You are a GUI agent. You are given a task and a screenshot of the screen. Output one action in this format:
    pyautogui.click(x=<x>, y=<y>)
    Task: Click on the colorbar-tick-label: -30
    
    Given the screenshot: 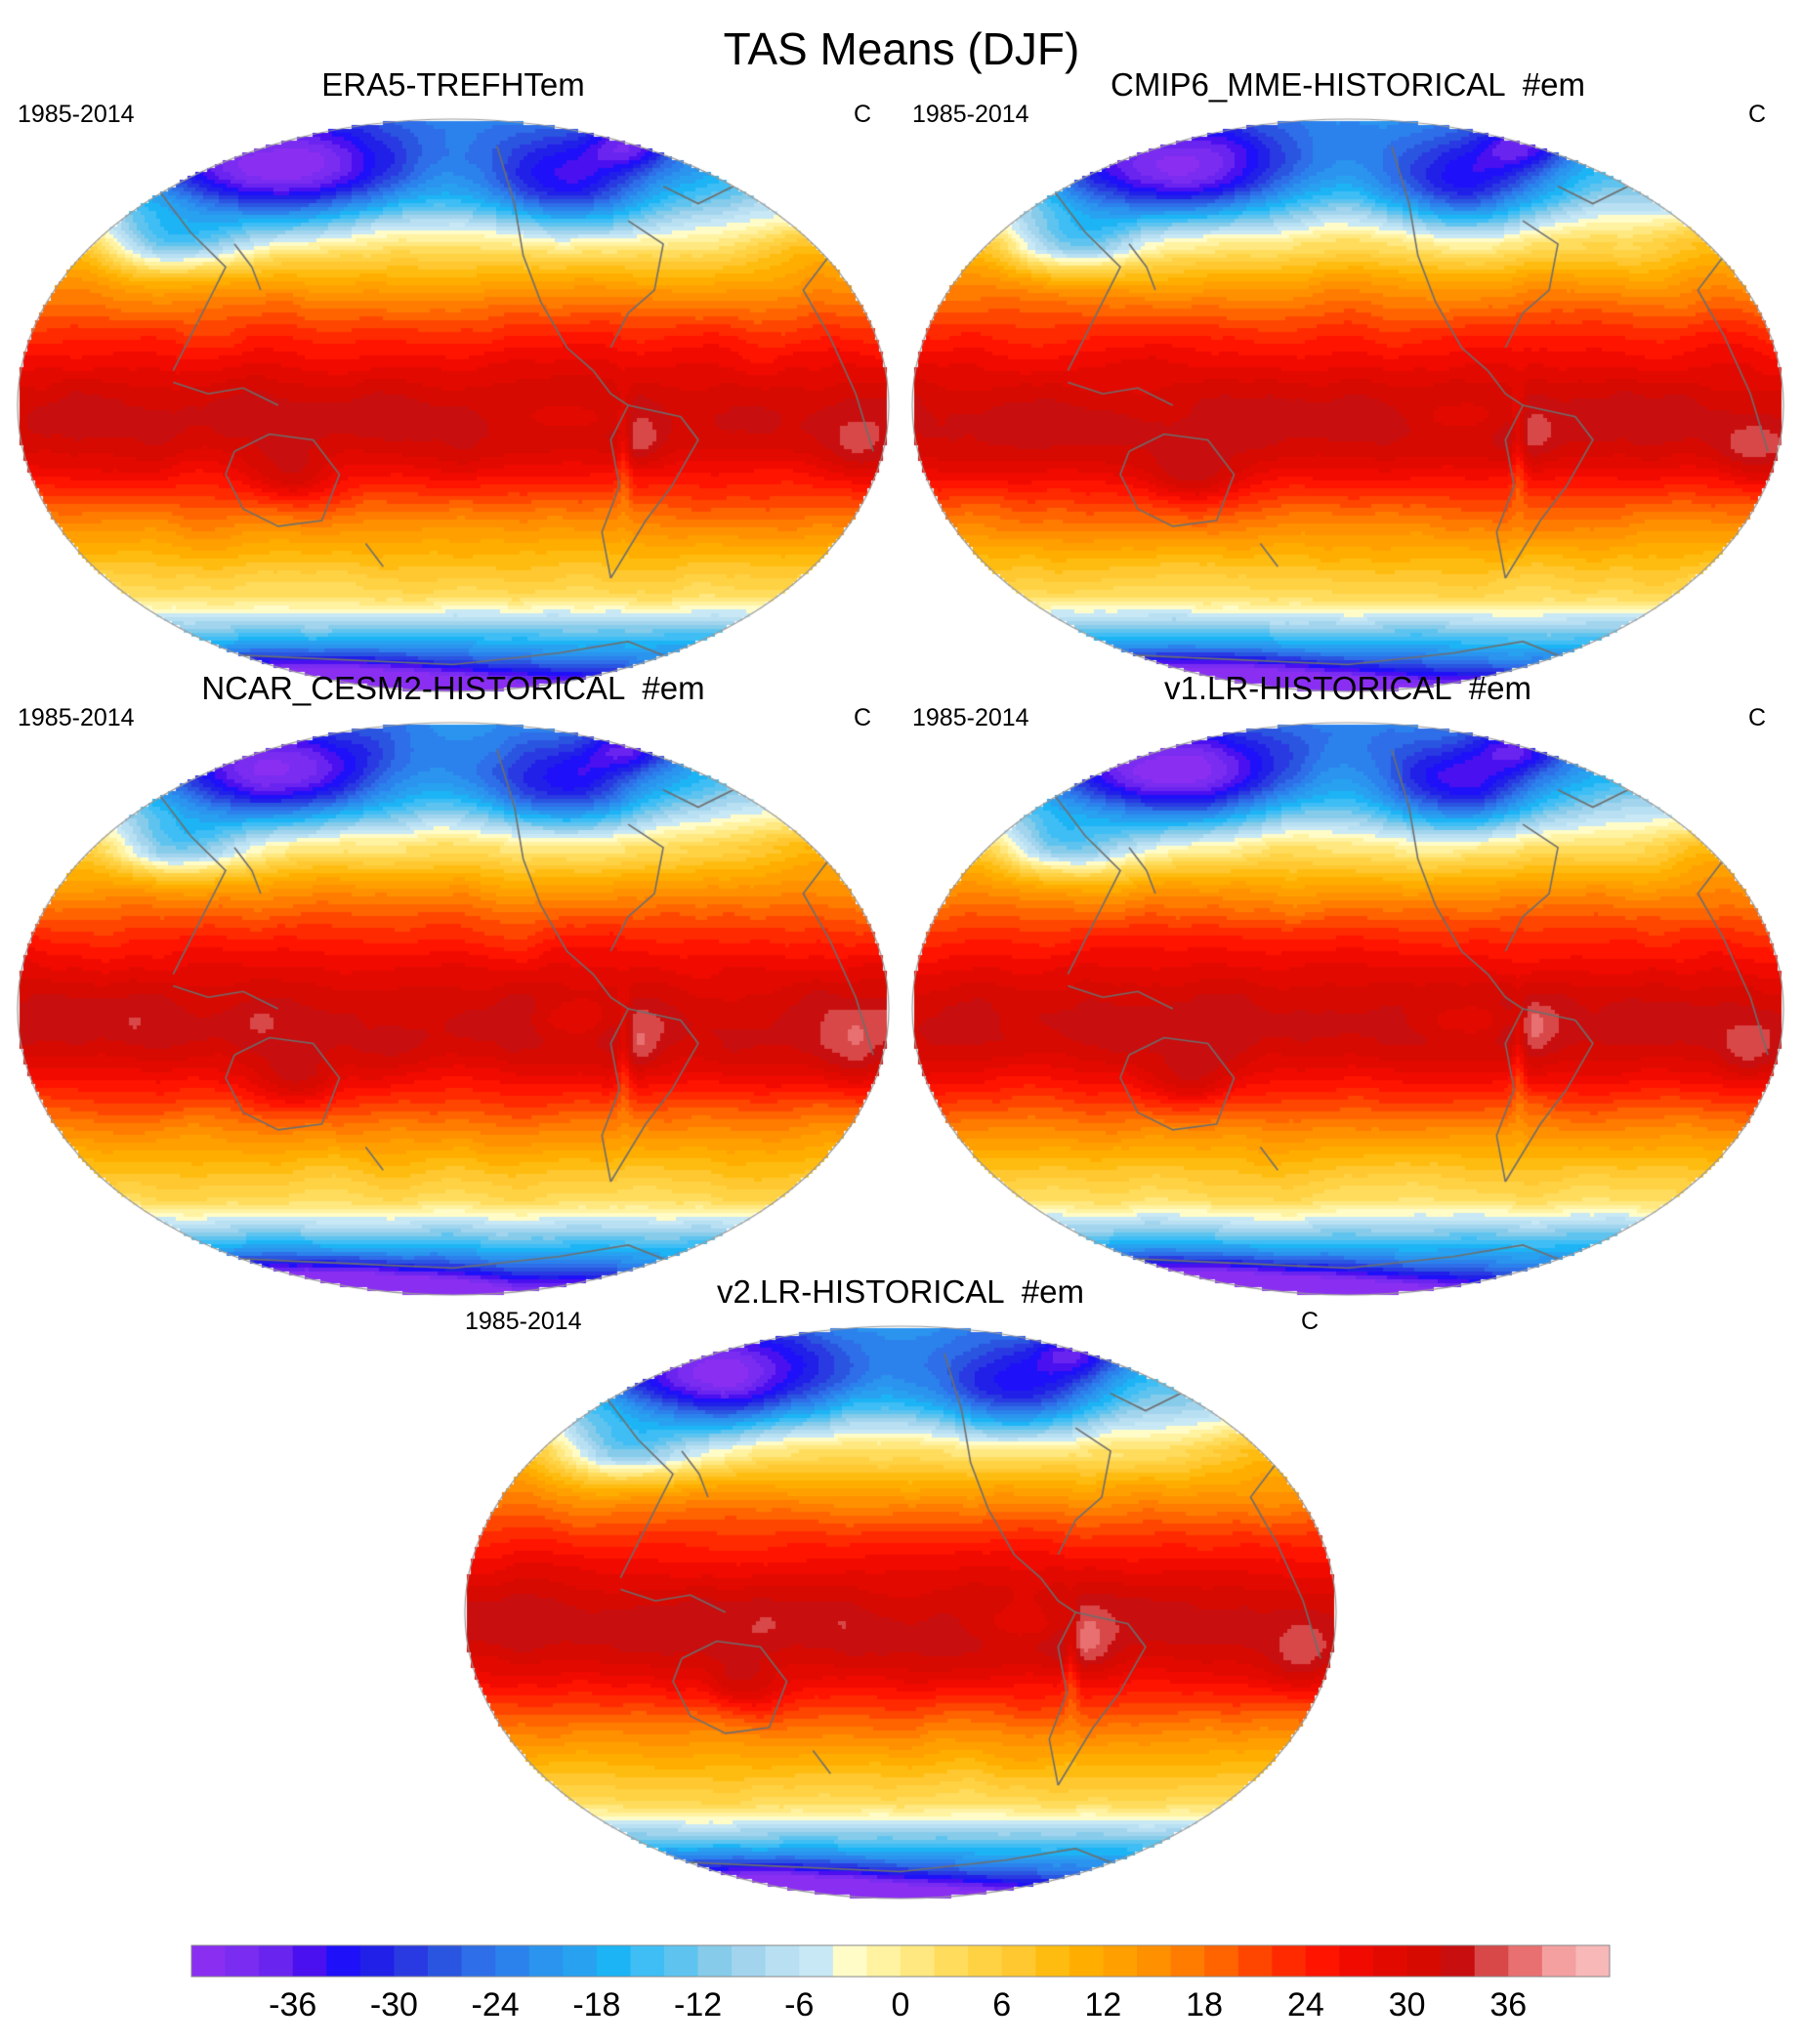 What is the action you would take?
    pyautogui.click(x=394, y=2005)
    